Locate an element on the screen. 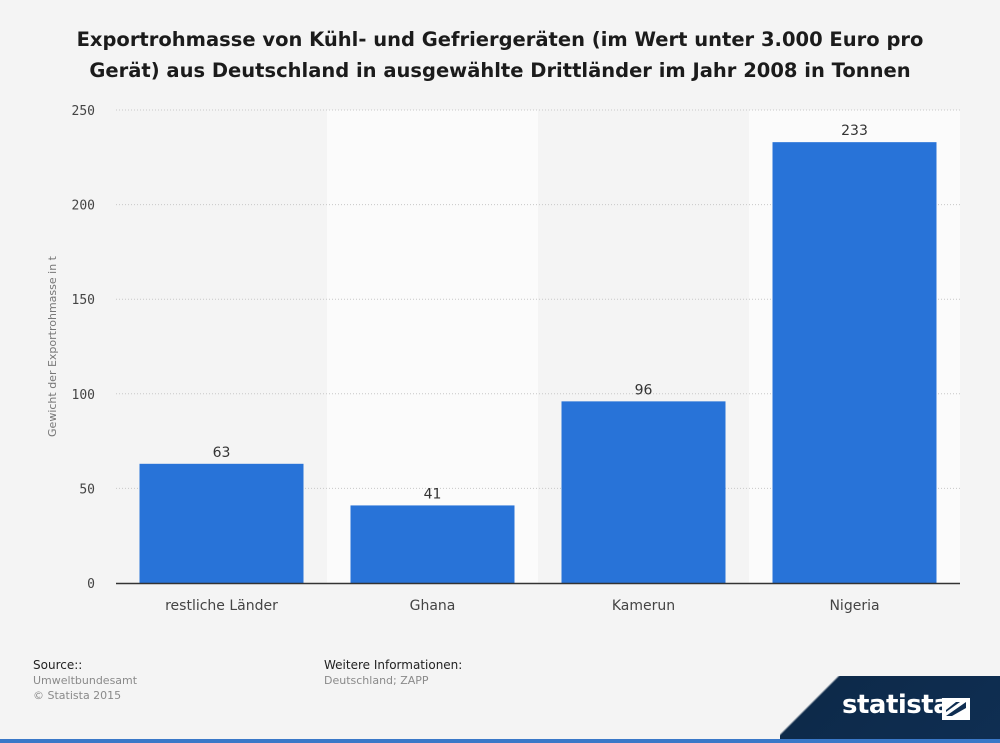 The width and height of the screenshot is (1000, 743). source-heading: Source:: is located at coordinates (58, 665).